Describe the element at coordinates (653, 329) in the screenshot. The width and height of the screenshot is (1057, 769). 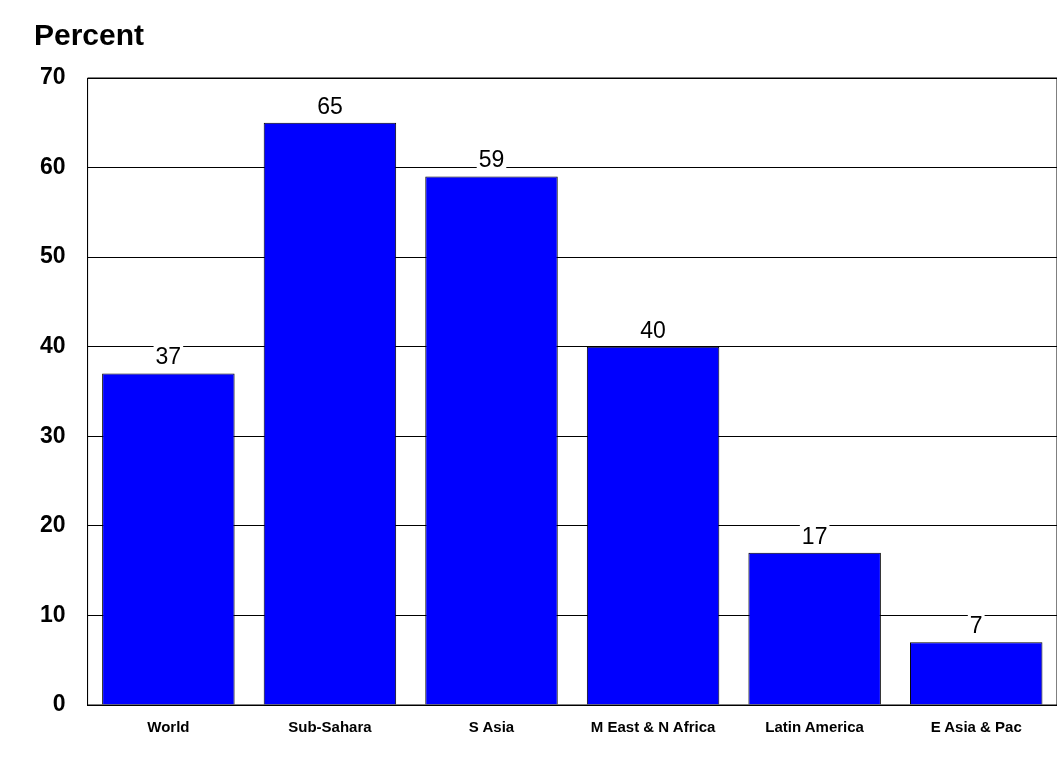
I see `data-label: 40` at that location.